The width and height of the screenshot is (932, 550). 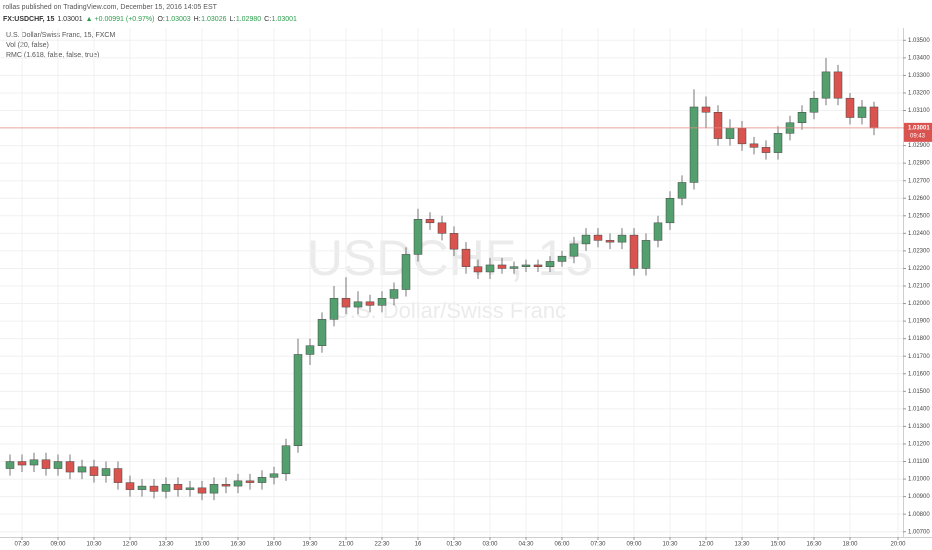 I want to click on info-text: O:, so click(x=160, y=19).